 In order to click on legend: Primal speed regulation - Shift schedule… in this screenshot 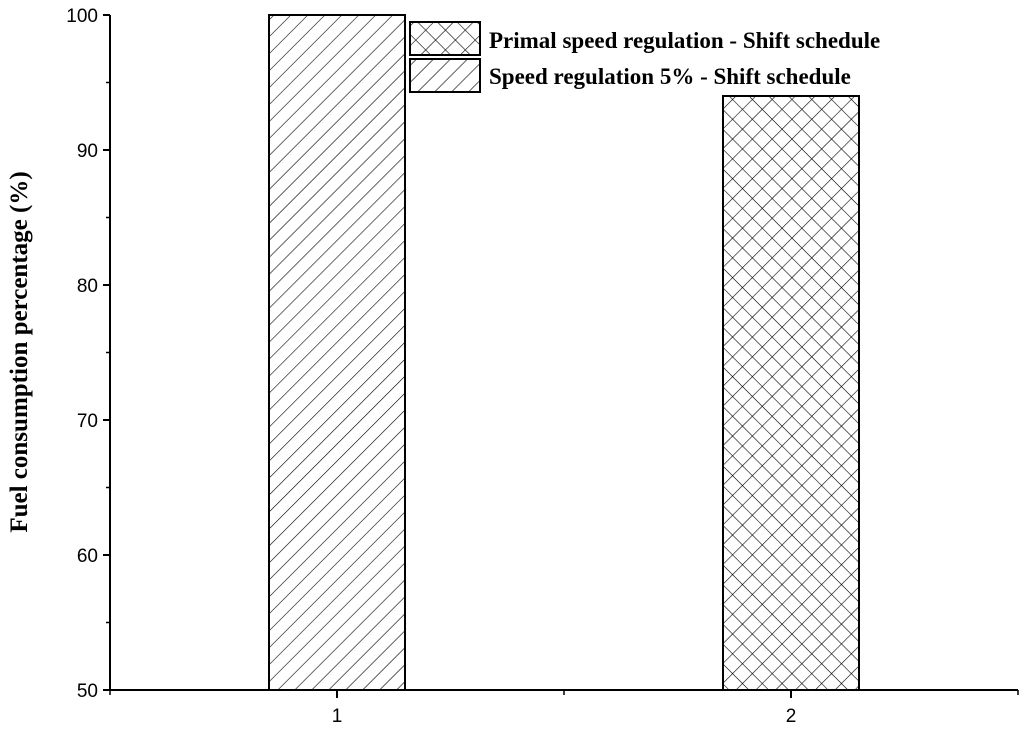, I will do `click(644, 57)`.